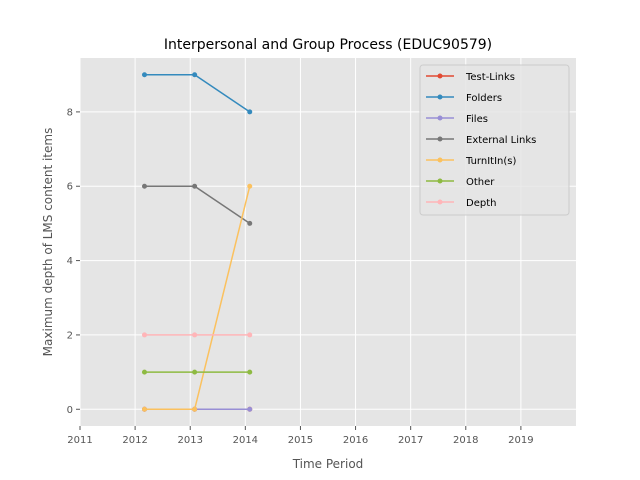 The height and width of the screenshot is (480, 640). What do you see at coordinates (70, 410) in the screenshot?
I see `y-tick-label: 0` at bounding box center [70, 410].